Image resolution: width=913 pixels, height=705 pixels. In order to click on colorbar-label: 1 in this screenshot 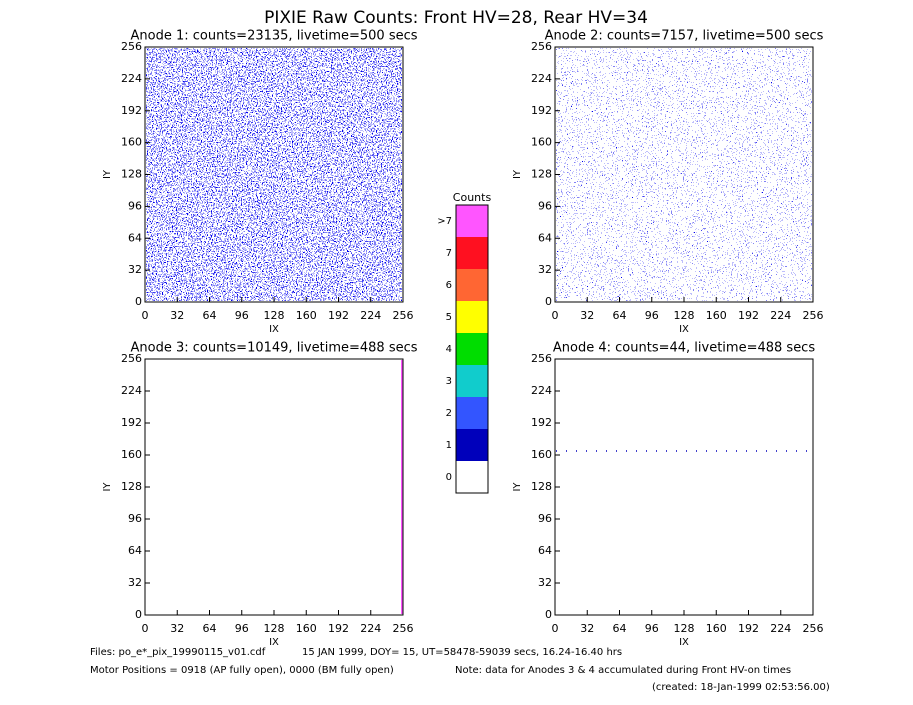, I will do `click(449, 445)`.